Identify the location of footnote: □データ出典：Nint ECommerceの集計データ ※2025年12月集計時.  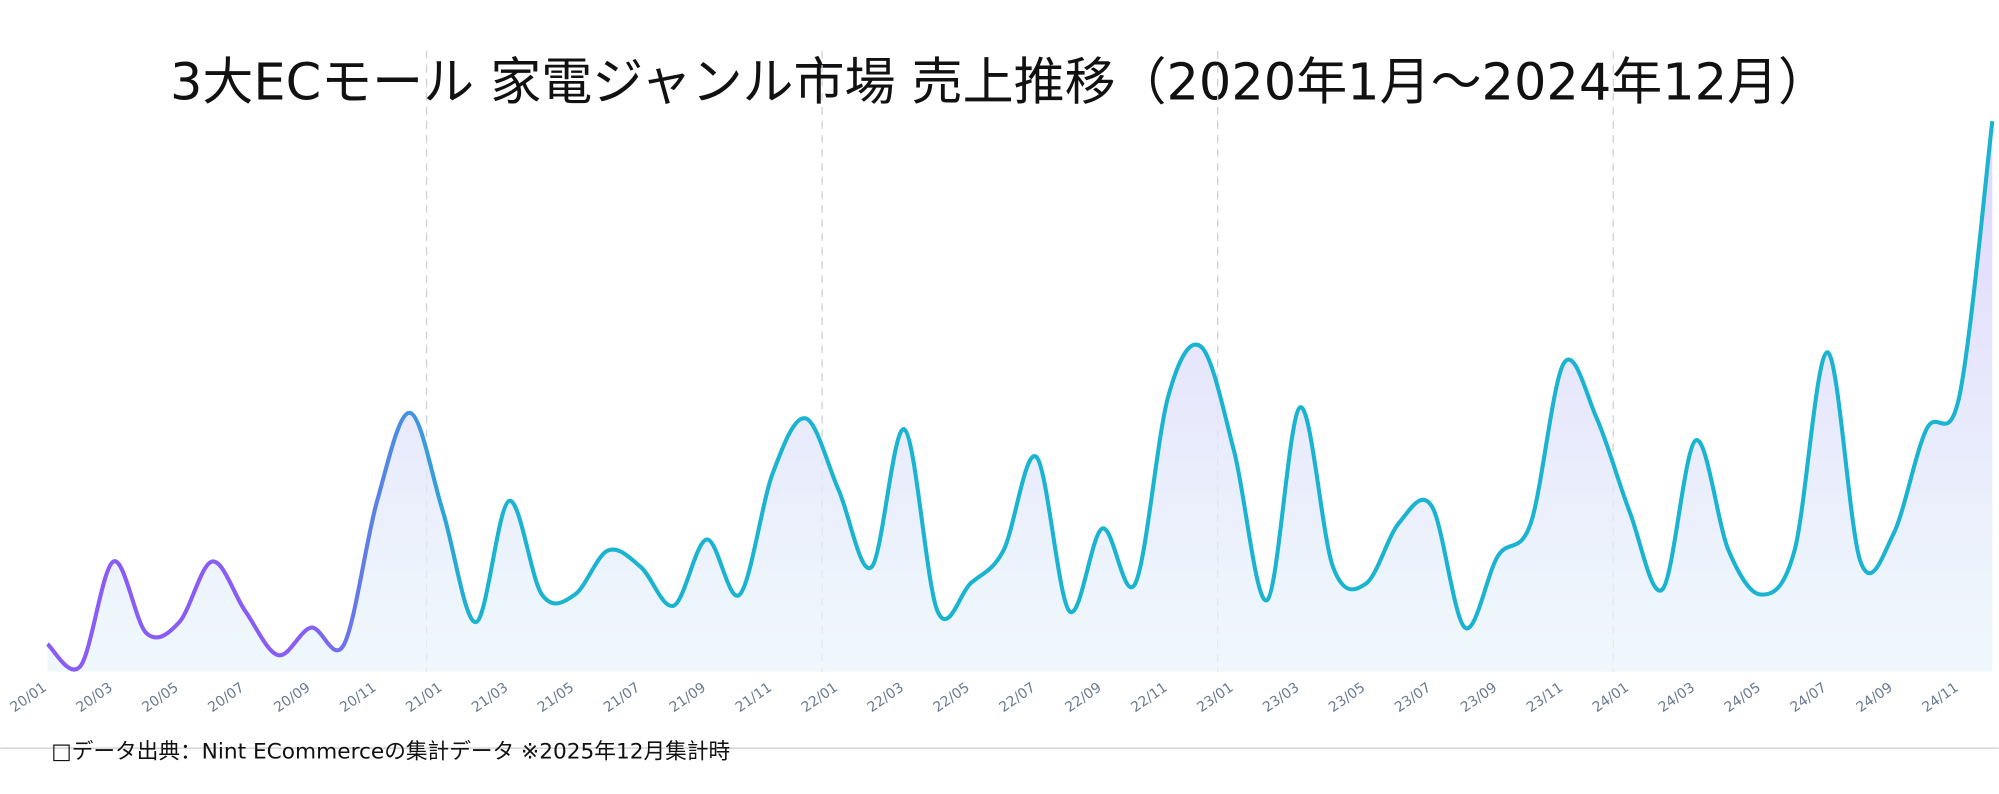
(390, 751).